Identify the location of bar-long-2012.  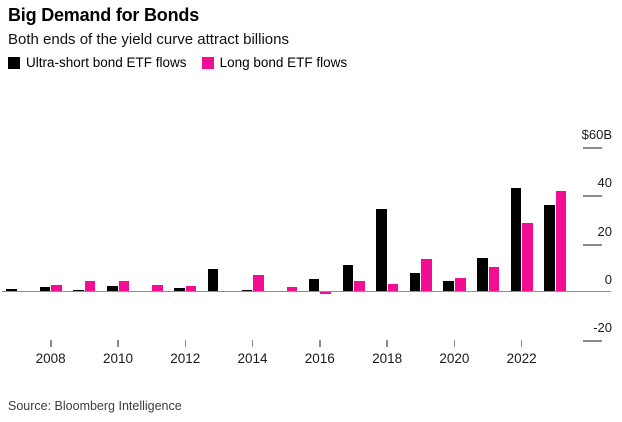
(191, 289).